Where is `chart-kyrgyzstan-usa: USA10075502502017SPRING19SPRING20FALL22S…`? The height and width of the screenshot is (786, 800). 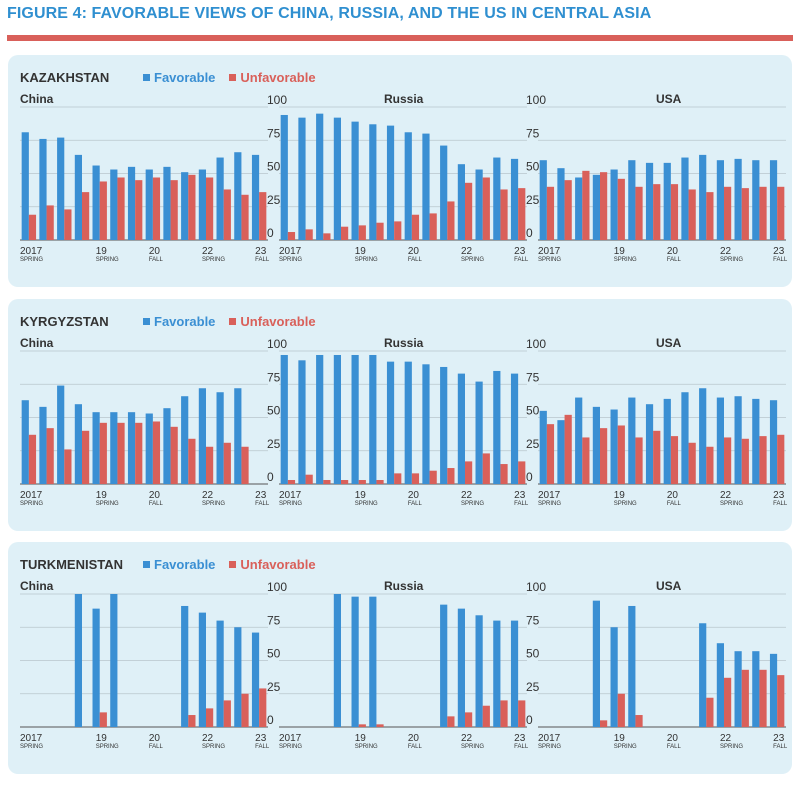 chart-kyrgyzstan-usa: USA10075502502017SPRING19SPRING20FALL22S… is located at coordinates (657, 421).